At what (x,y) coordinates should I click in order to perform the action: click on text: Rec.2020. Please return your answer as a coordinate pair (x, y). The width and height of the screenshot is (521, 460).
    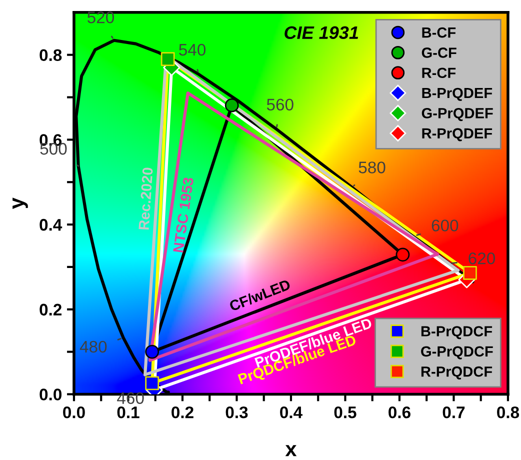
    Looking at the image, I should click on (145, 198).